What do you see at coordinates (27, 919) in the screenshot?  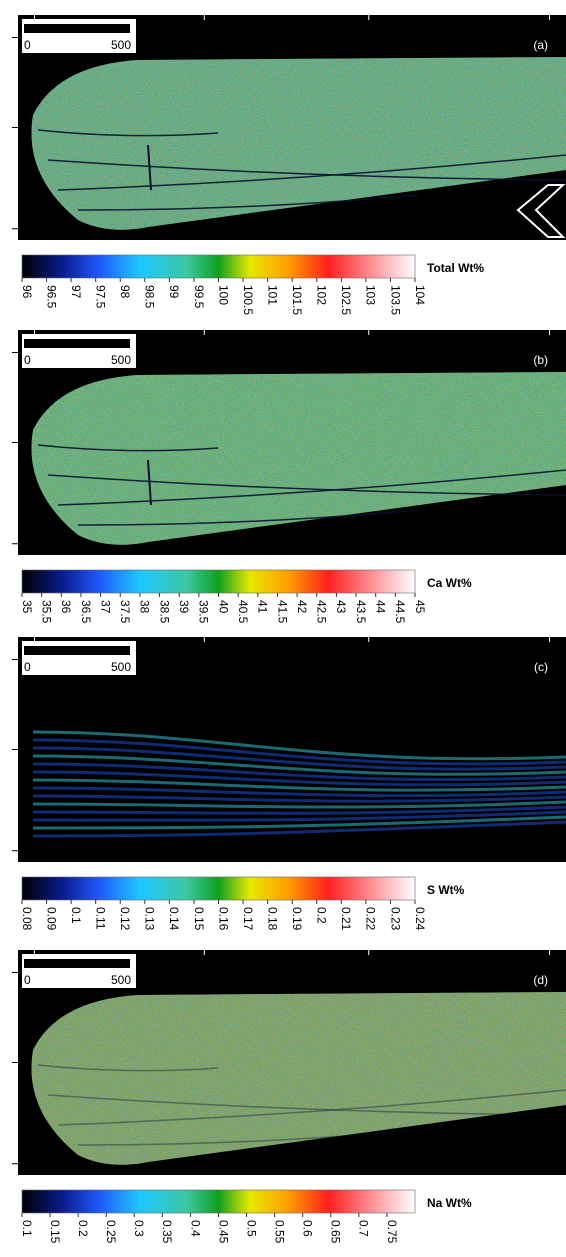 I see `colorbar-tick-label: 0.08` at bounding box center [27, 919].